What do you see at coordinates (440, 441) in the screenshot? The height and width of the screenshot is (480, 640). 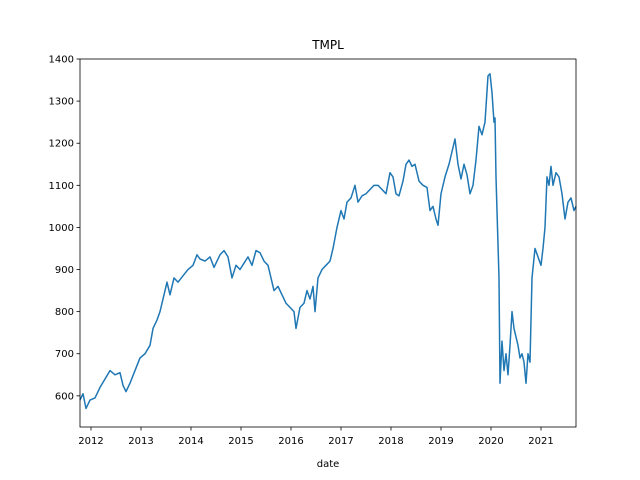 I see `x-tick-label: 2019` at bounding box center [440, 441].